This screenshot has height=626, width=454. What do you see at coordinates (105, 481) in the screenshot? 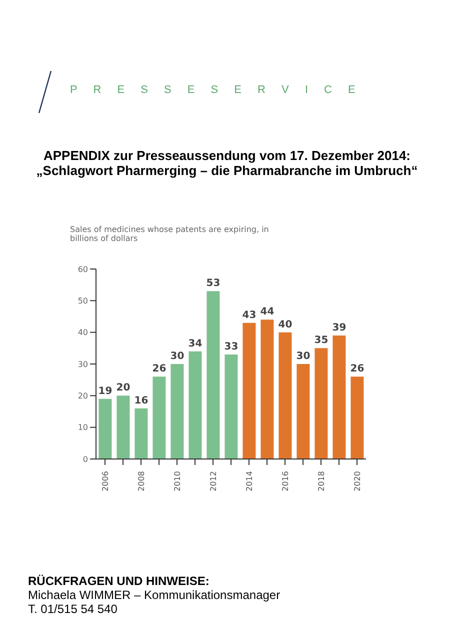
I see `x-tick-label: 2006` at bounding box center [105, 481].